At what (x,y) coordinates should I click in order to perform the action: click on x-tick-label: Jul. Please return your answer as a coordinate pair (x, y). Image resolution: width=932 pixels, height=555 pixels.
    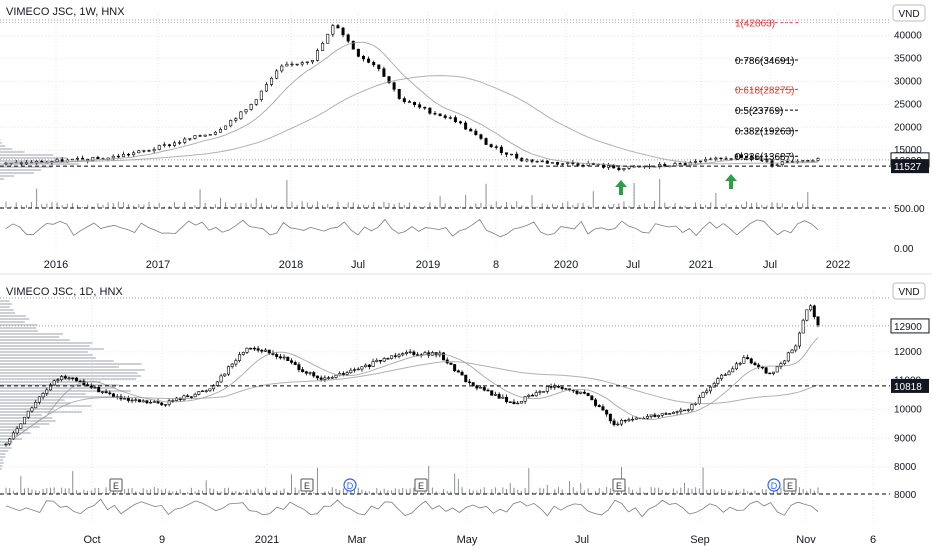
    Looking at the image, I should click on (358, 265).